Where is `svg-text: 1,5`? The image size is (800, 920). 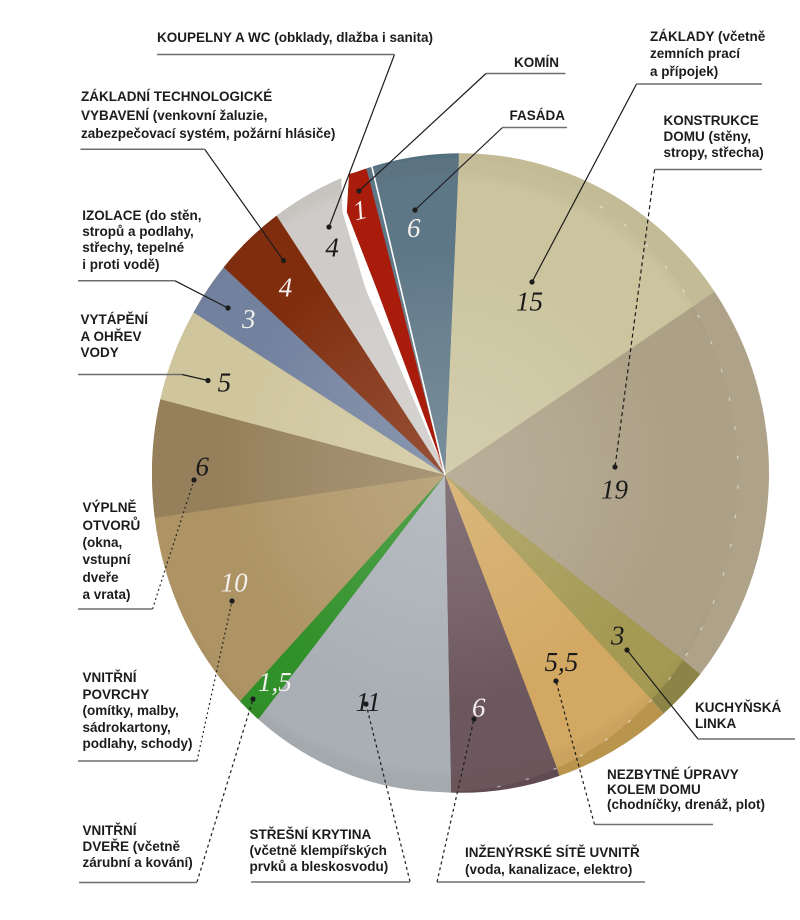
svg-text: 1,5 is located at coordinates (275, 682).